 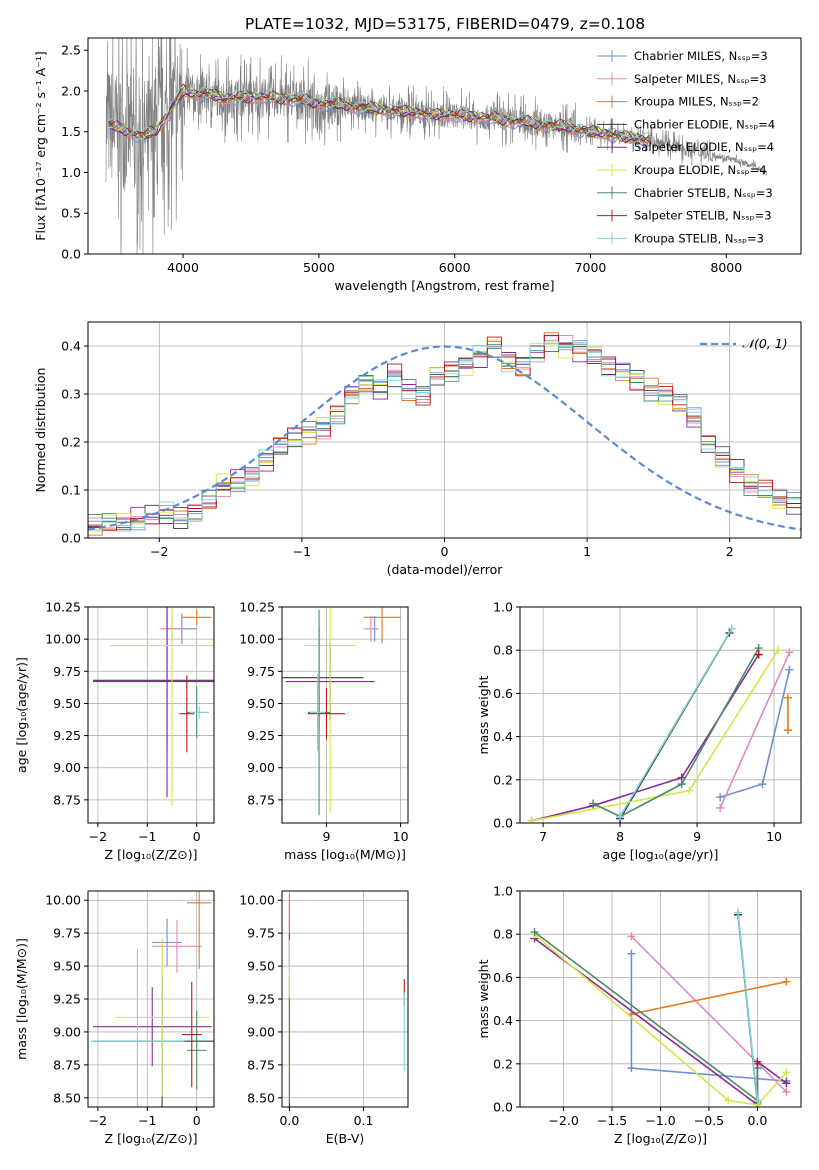 I want to click on x-tick-label: 5000, so click(x=319, y=267).